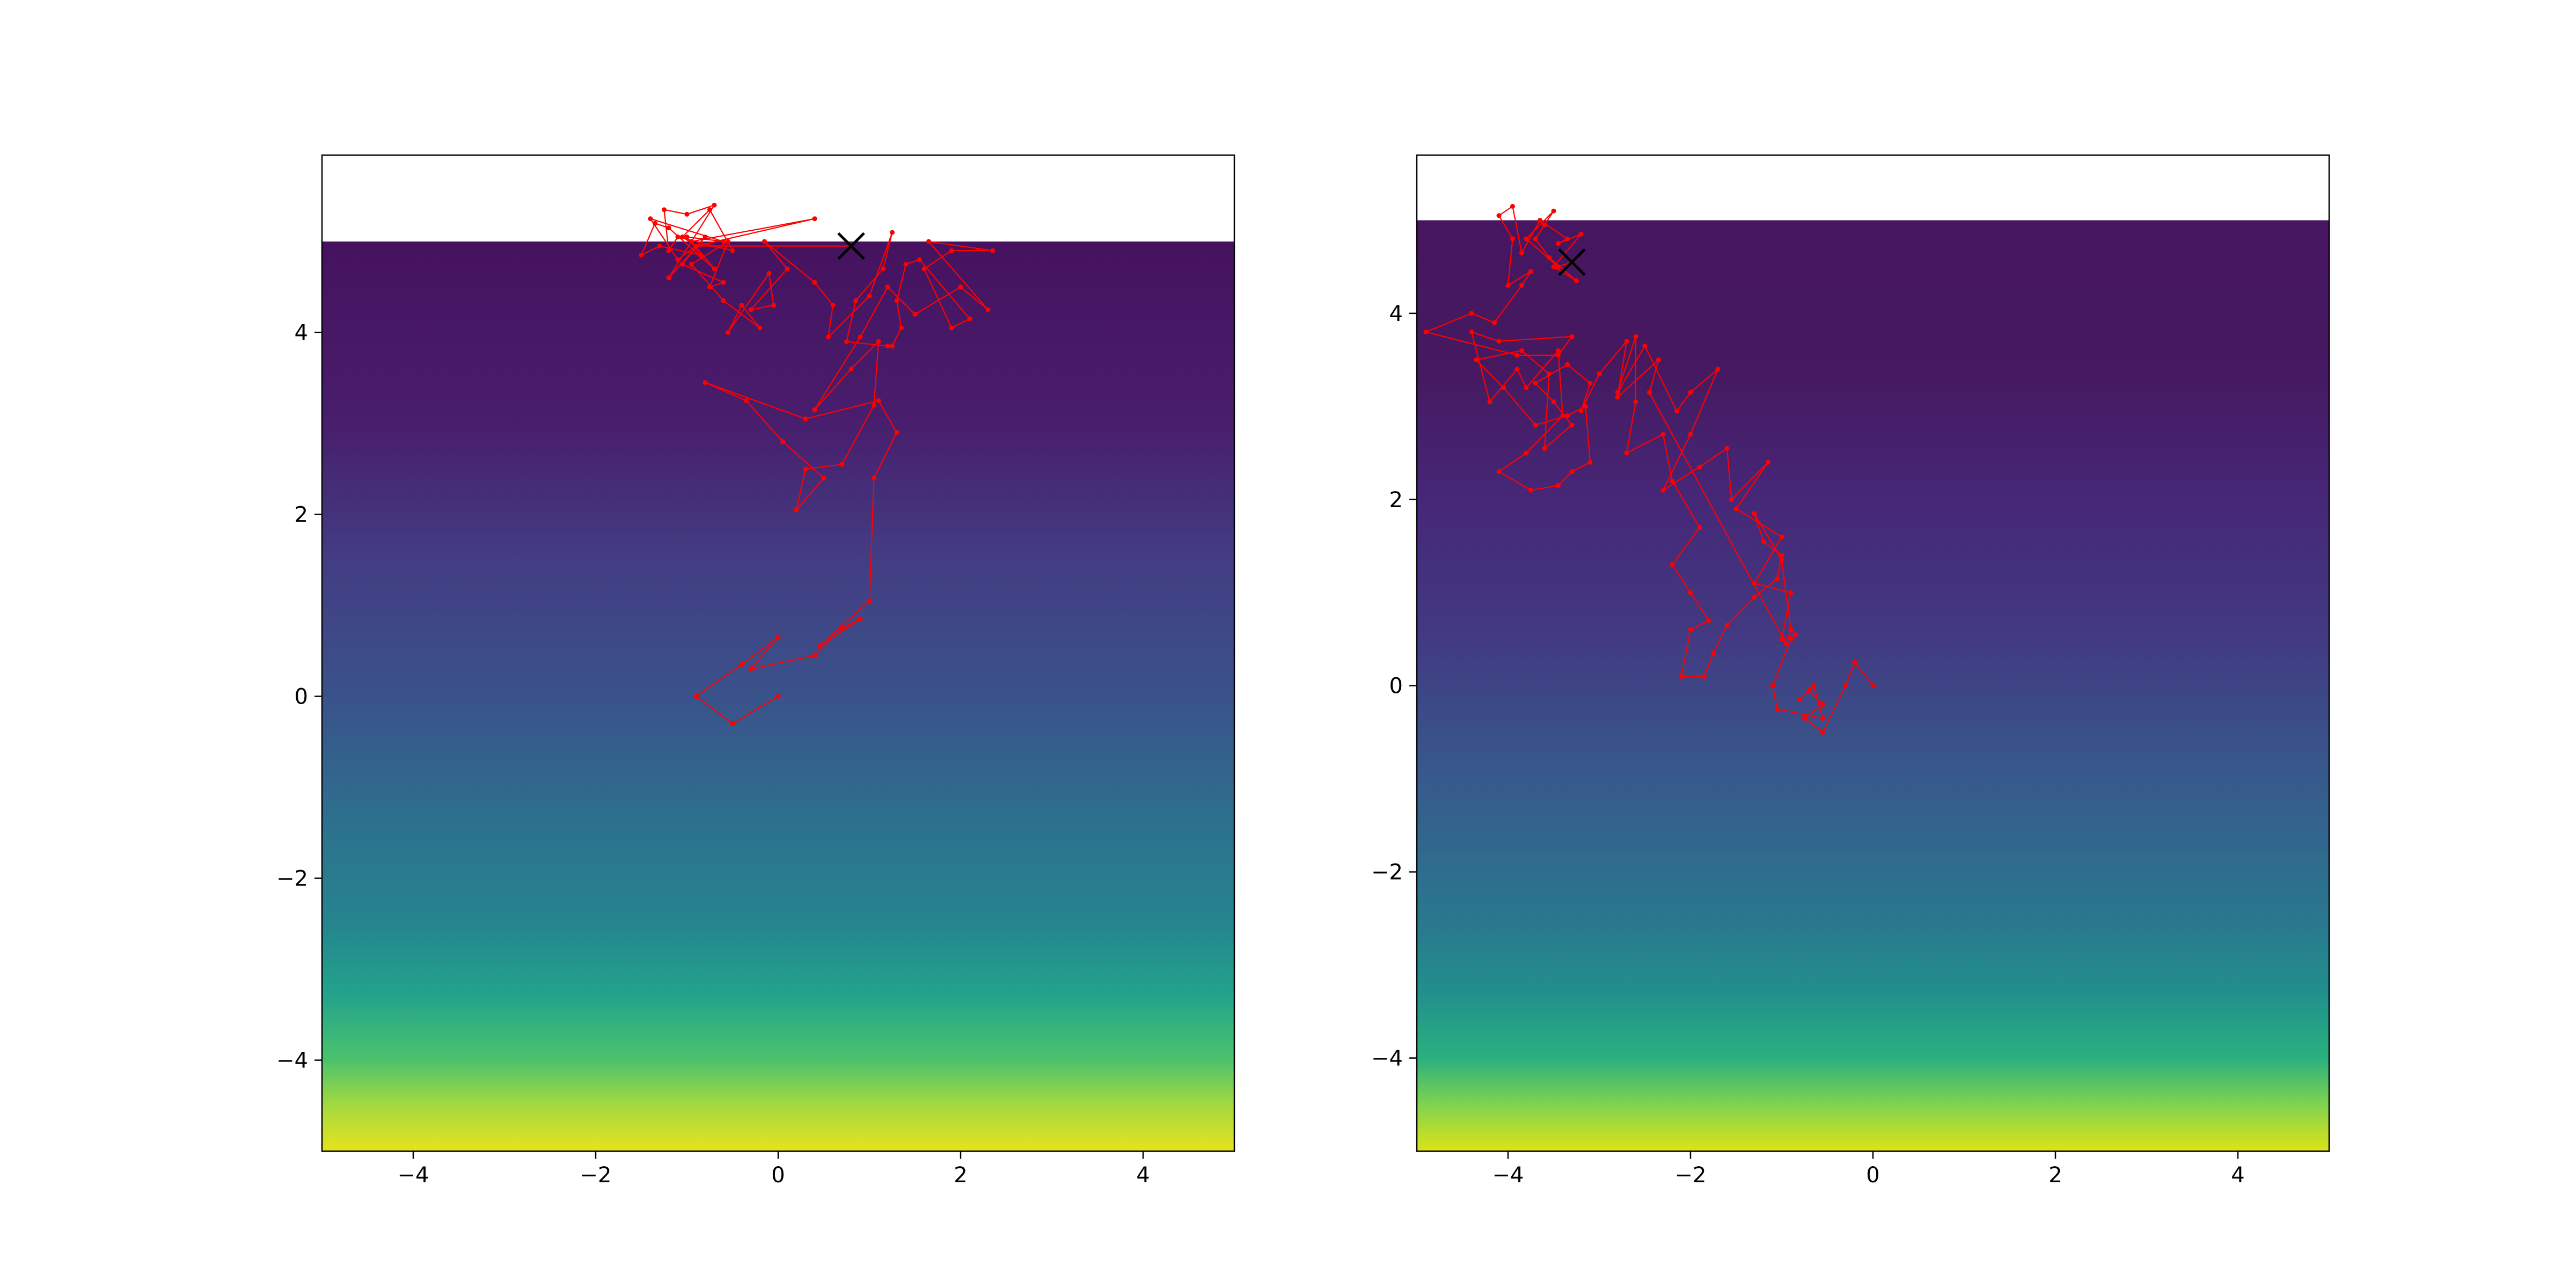 The image size is (2576, 1288). What do you see at coordinates (816, 464) in the screenshot?
I see `trajectory-line` at bounding box center [816, 464].